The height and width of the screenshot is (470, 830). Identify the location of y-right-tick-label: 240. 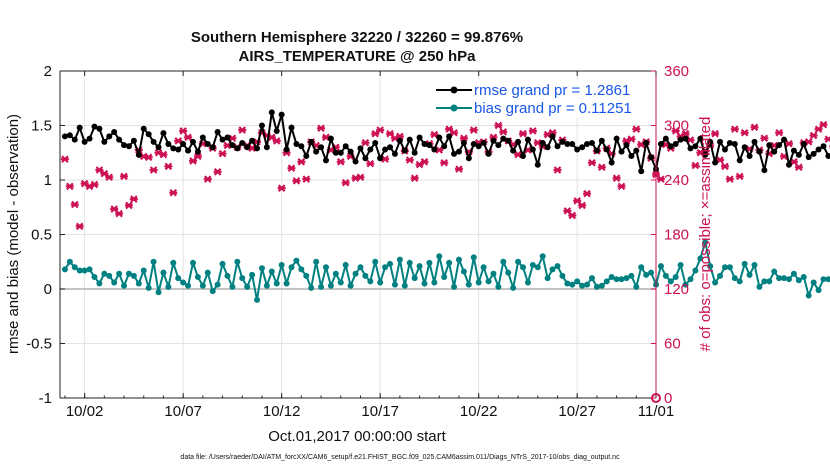
(676, 180).